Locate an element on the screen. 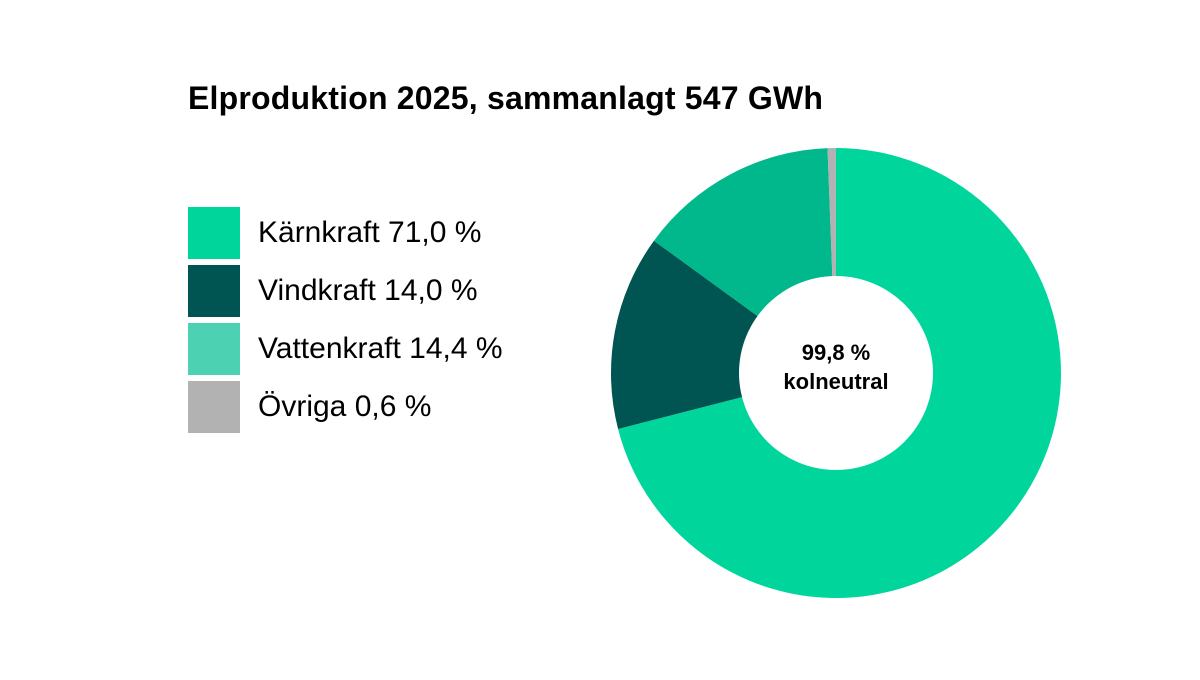  legend-swatch-ovriga is located at coordinates (214, 407).